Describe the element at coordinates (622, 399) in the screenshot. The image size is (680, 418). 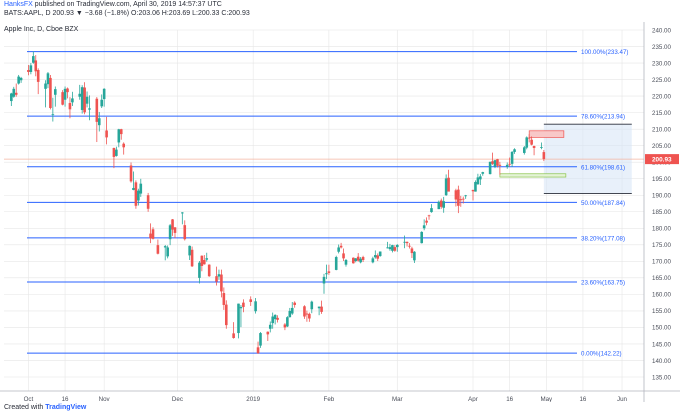
I see `time-tick-label: Jun` at that location.